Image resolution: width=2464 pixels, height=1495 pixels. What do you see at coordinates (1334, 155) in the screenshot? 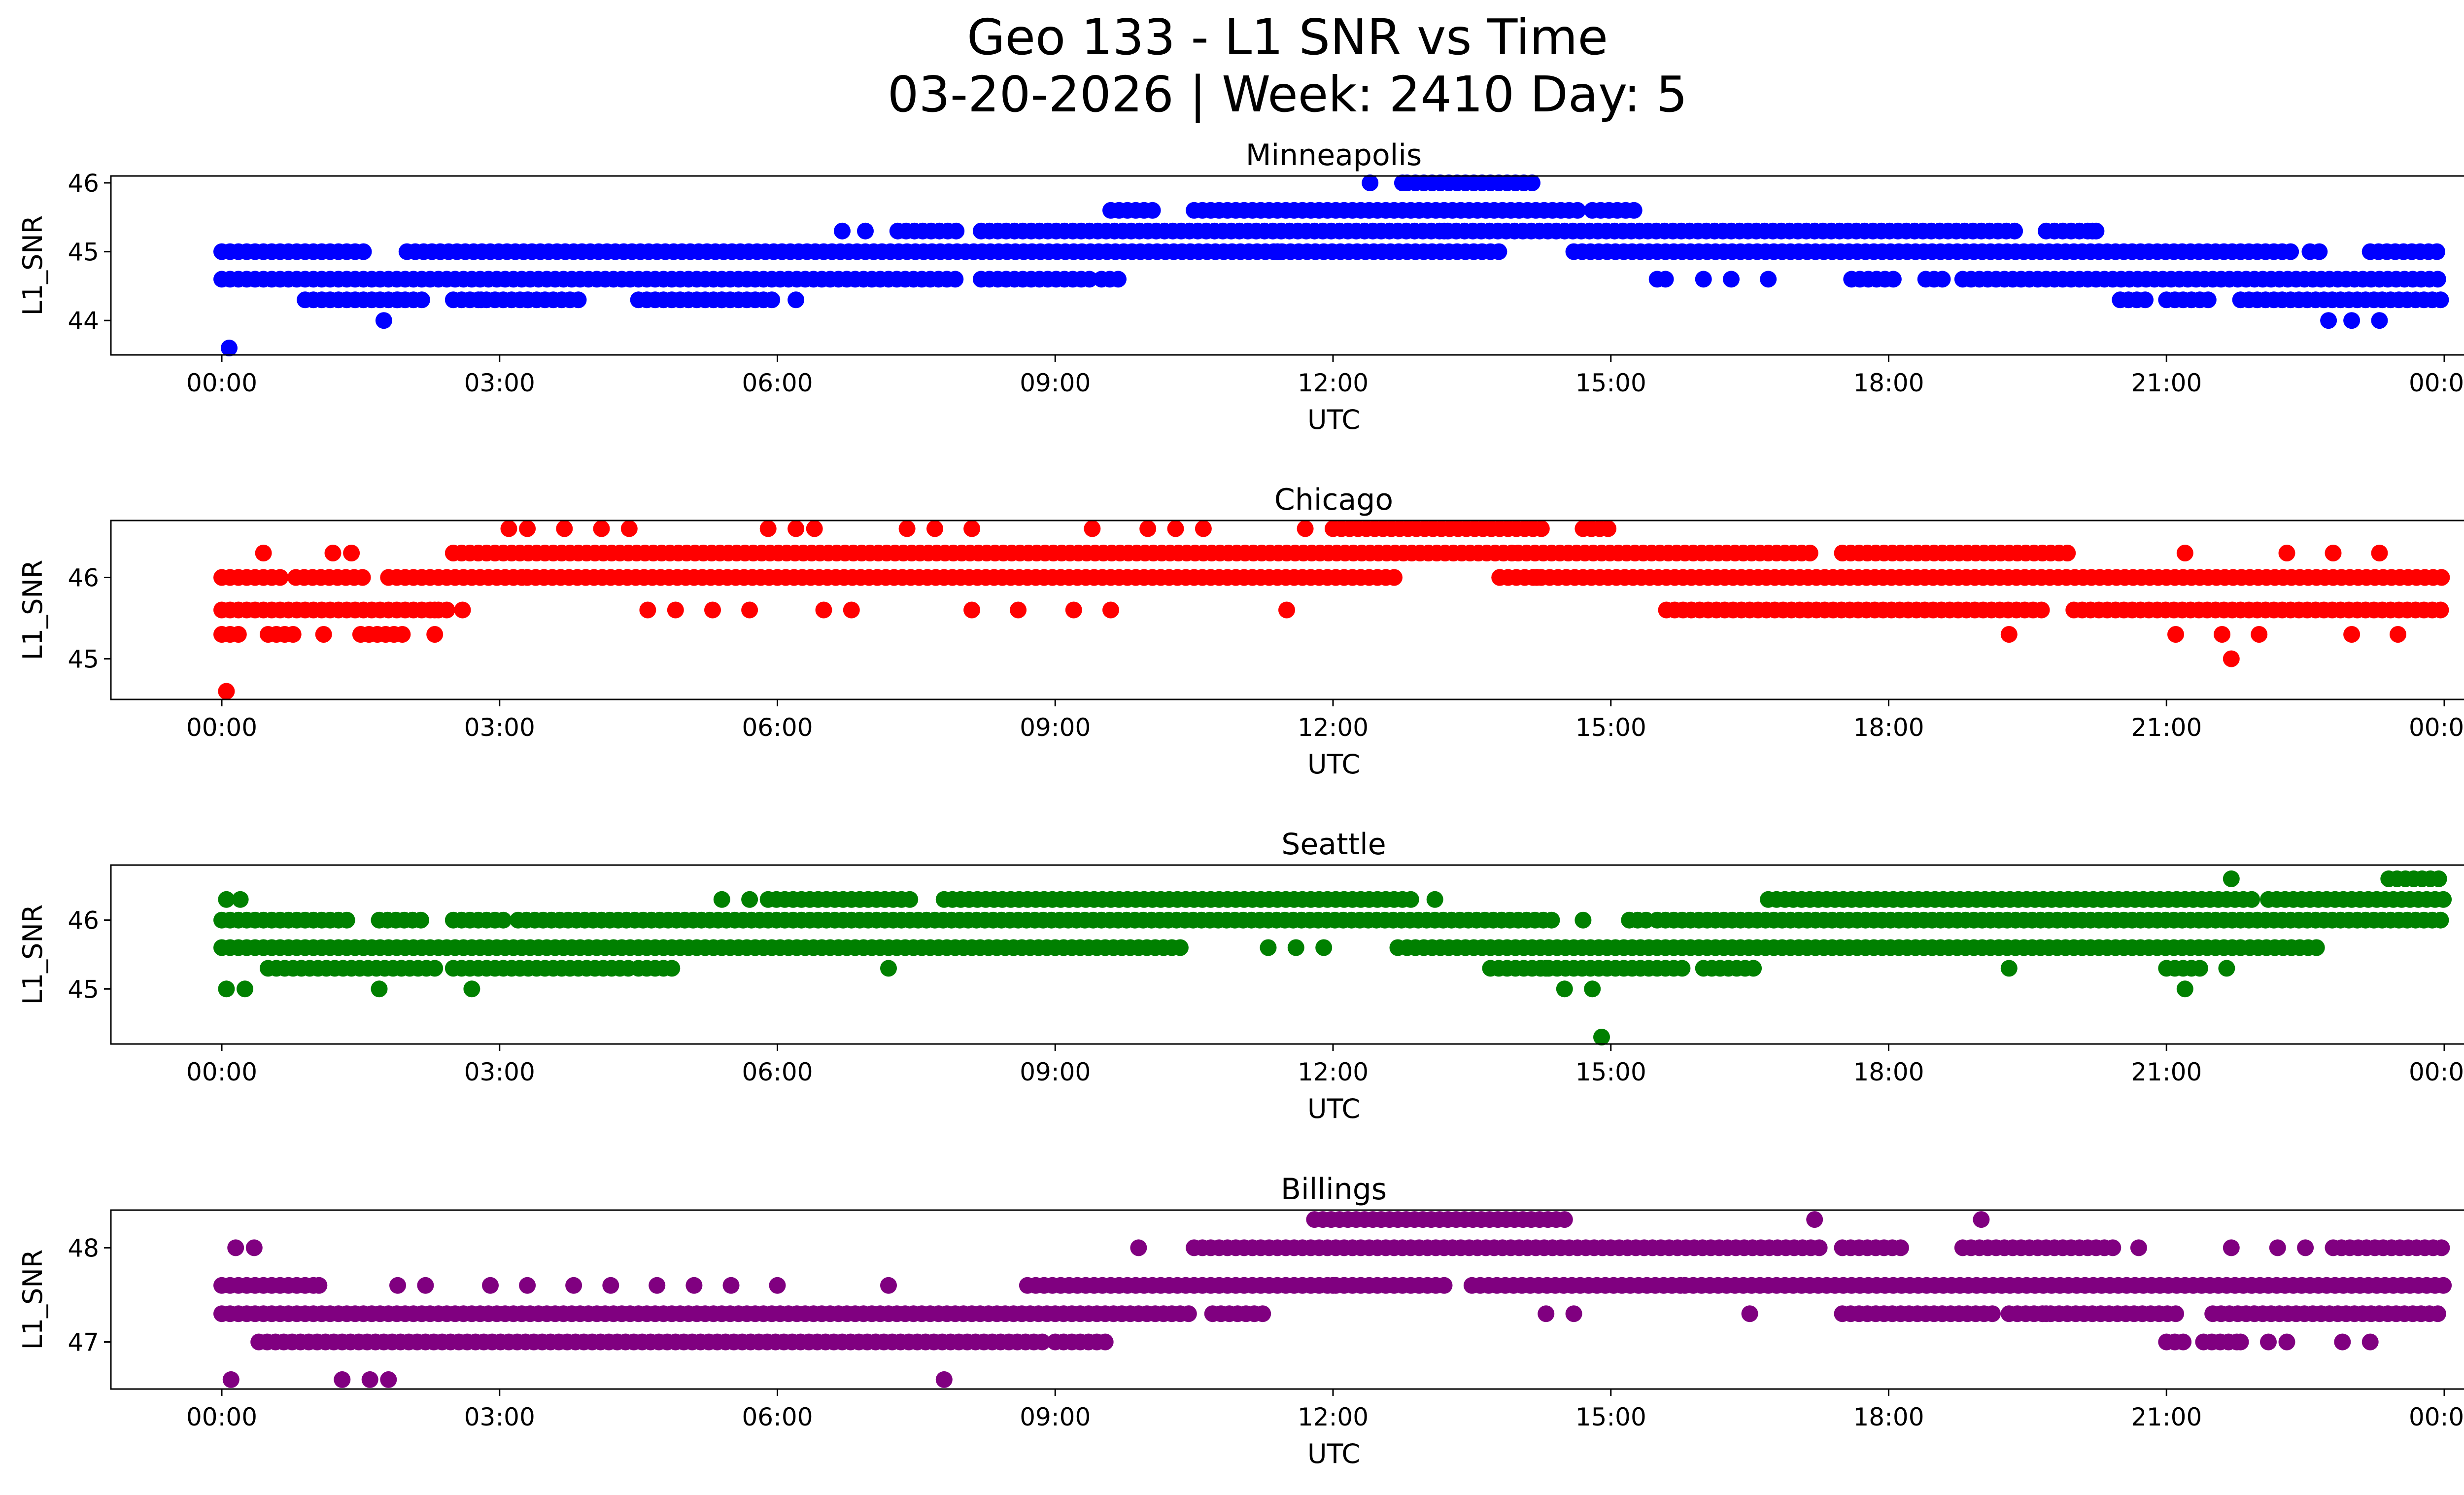
I see `panel-title: Minneapolis` at bounding box center [1334, 155].